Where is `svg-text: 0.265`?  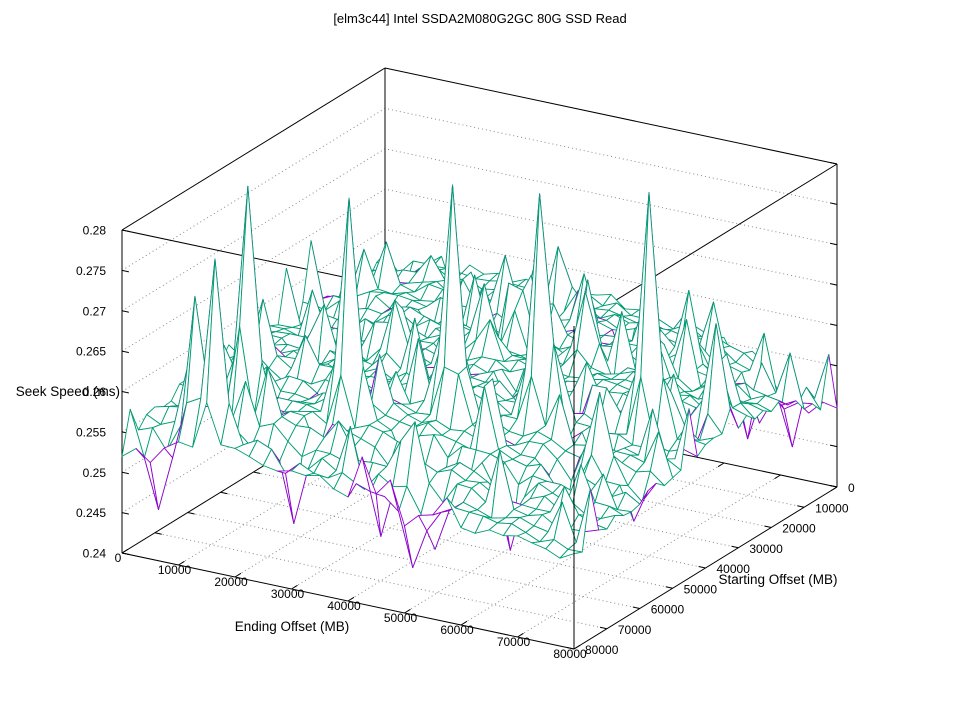 svg-text: 0.265 is located at coordinates (91, 352).